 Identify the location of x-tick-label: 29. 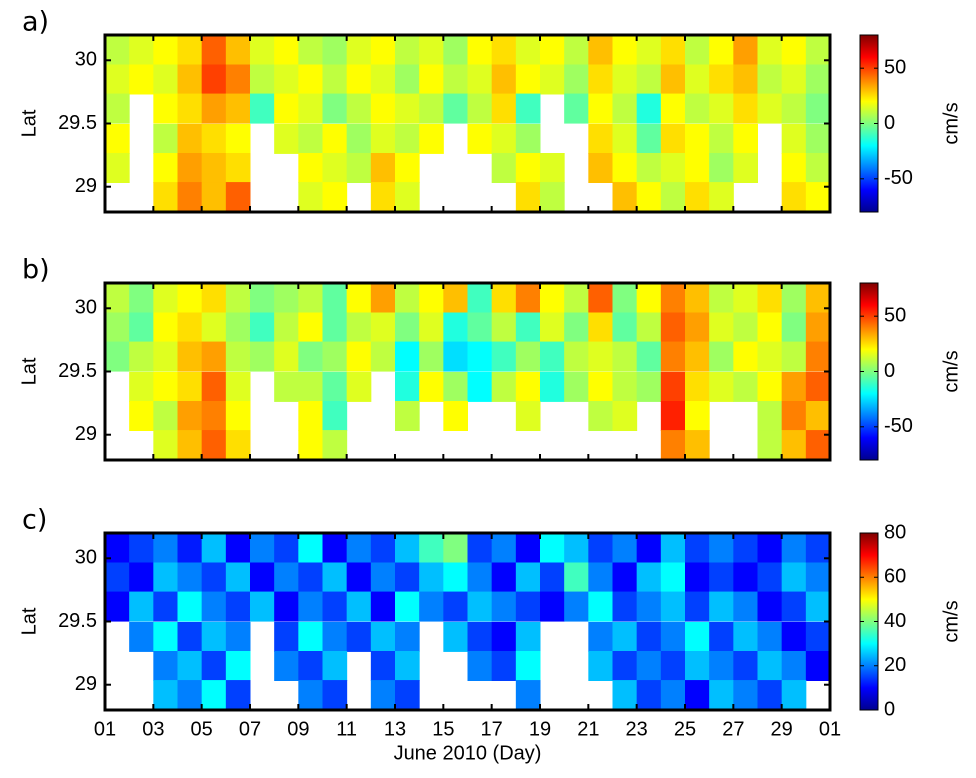
(782, 729).